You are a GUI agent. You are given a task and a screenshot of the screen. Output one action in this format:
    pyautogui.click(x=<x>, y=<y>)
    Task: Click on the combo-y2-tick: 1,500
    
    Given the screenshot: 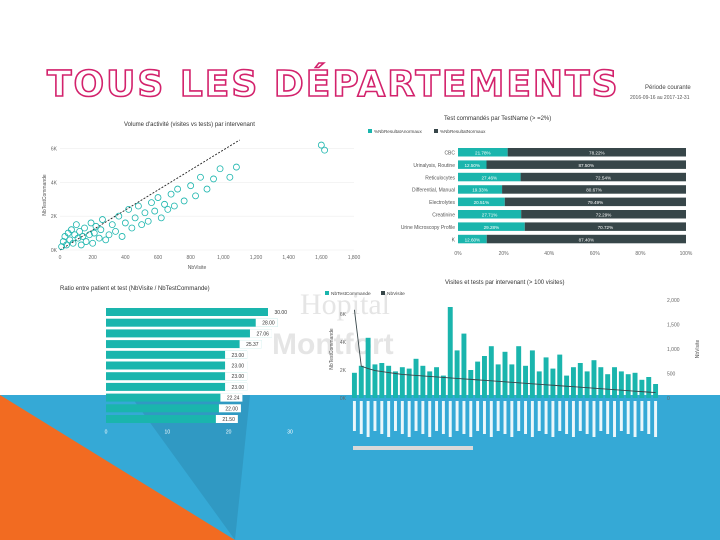 What is the action you would take?
    pyautogui.click(x=673, y=326)
    